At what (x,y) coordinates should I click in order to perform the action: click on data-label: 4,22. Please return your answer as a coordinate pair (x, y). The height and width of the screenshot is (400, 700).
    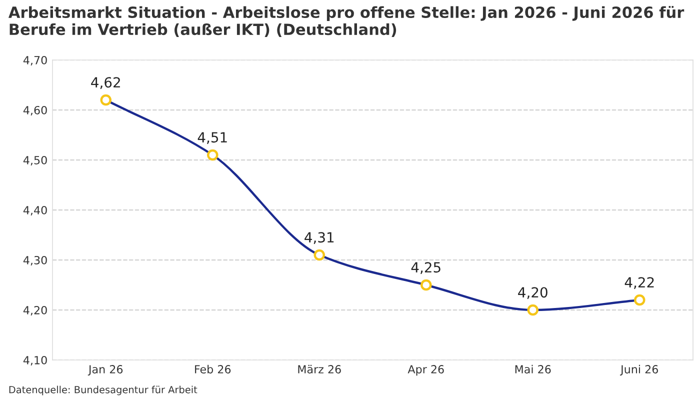
    Looking at the image, I should click on (639, 283).